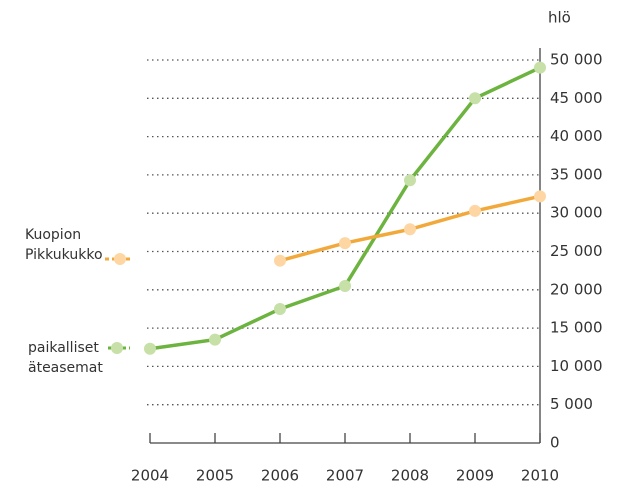  What do you see at coordinates (576, 251) in the screenshot?
I see `y-tick-label: 25 000` at bounding box center [576, 251].